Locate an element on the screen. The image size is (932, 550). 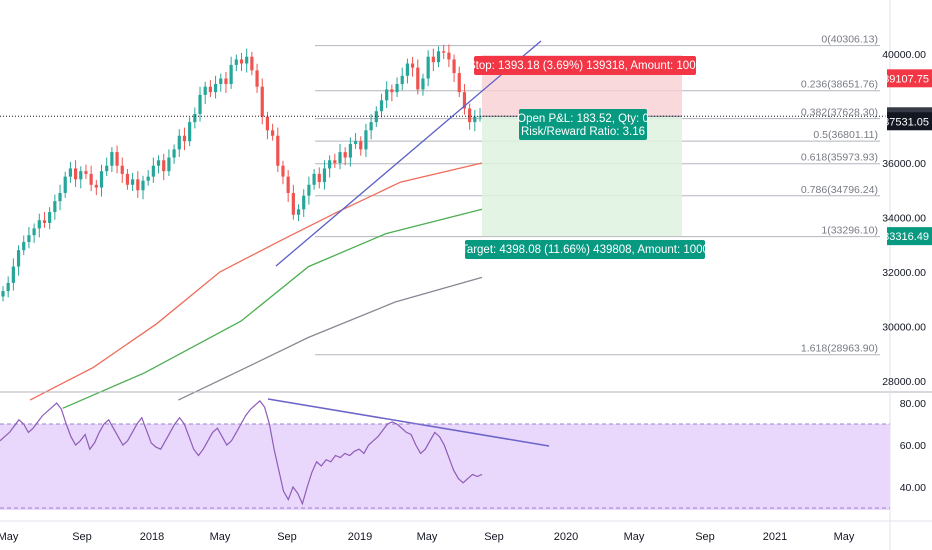
rsi-divergence-line is located at coordinates (408, 422).